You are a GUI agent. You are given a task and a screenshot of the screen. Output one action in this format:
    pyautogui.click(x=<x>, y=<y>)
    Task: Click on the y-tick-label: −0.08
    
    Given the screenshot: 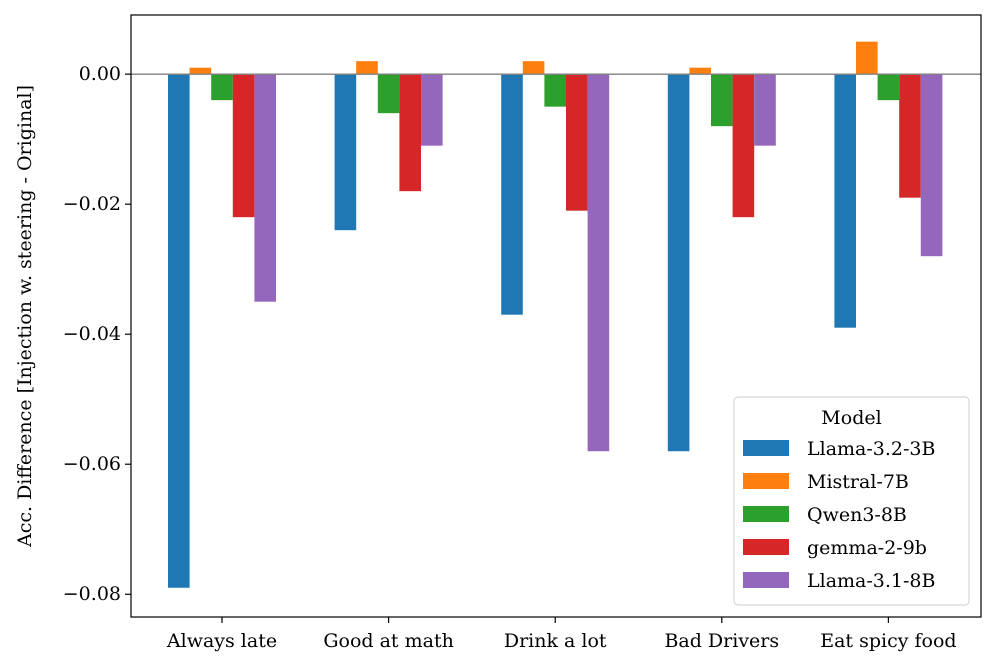 What is the action you would take?
    pyautogui.click(x=92, y=594)
    